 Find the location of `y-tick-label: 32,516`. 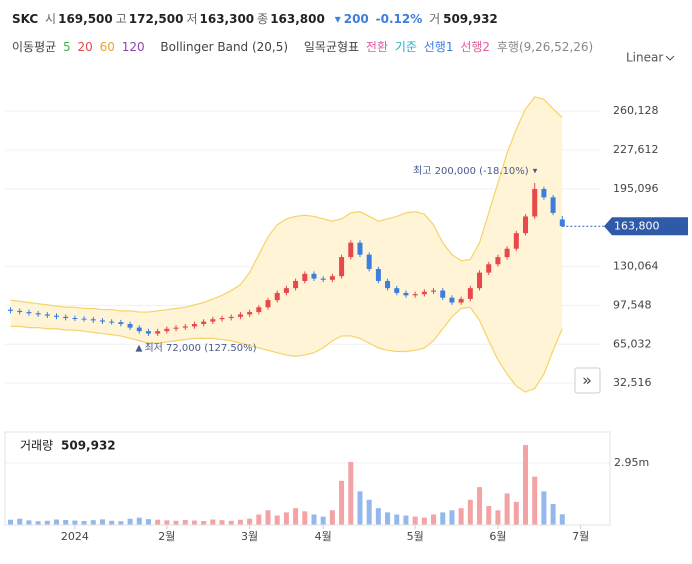

y-tick-label: 32,516 is located at coordinates (632, 382).